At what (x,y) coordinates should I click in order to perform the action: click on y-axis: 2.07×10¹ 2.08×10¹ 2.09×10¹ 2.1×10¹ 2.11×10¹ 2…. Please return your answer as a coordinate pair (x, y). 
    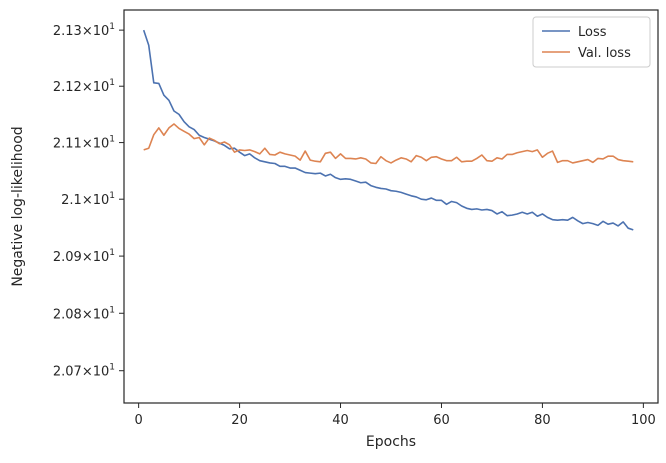
    Looking at the image, I should click on (88, 201).